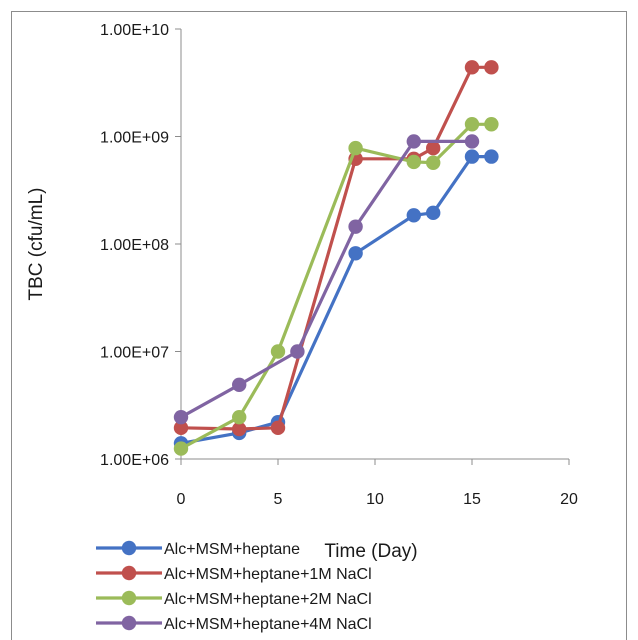 The image size is (638, 640). Describe the element at coordinates (134, 460) in the screenshot. I see `y-tick-label: 1.00E+06` at that location.